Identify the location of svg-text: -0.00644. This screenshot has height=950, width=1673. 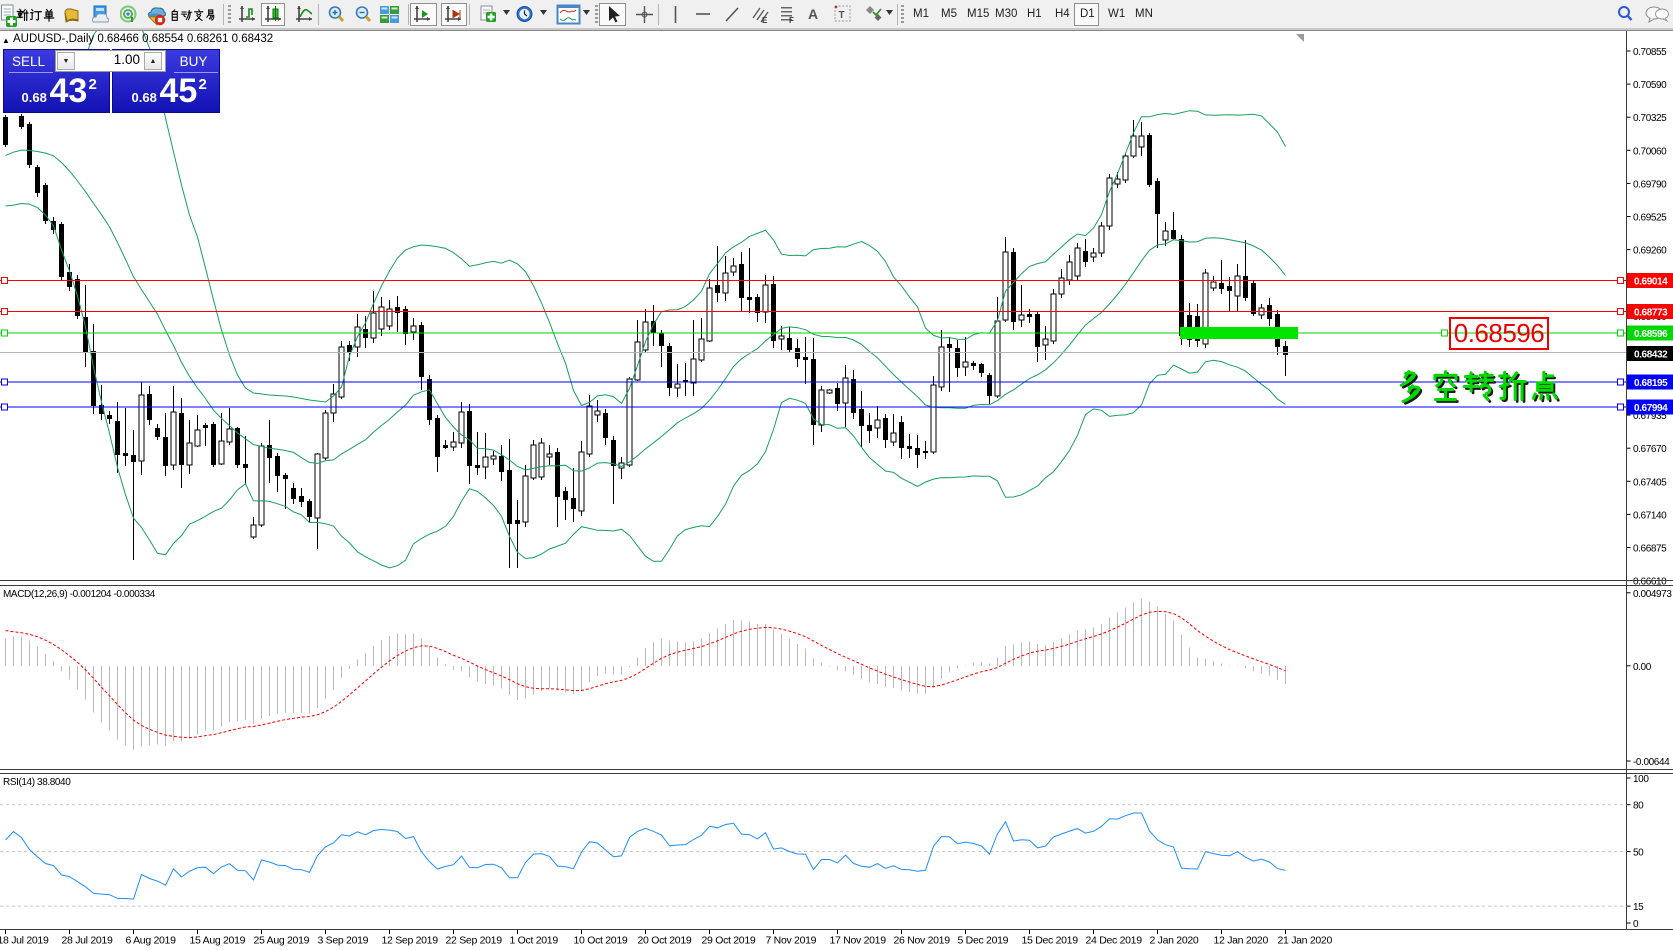
(1651, 762).